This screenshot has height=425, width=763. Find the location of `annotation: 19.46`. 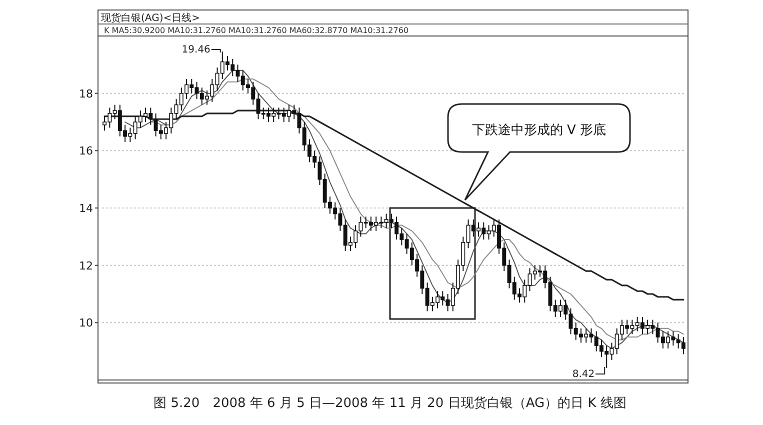

annotation: 19.46 is located at coordinates (196, 50).